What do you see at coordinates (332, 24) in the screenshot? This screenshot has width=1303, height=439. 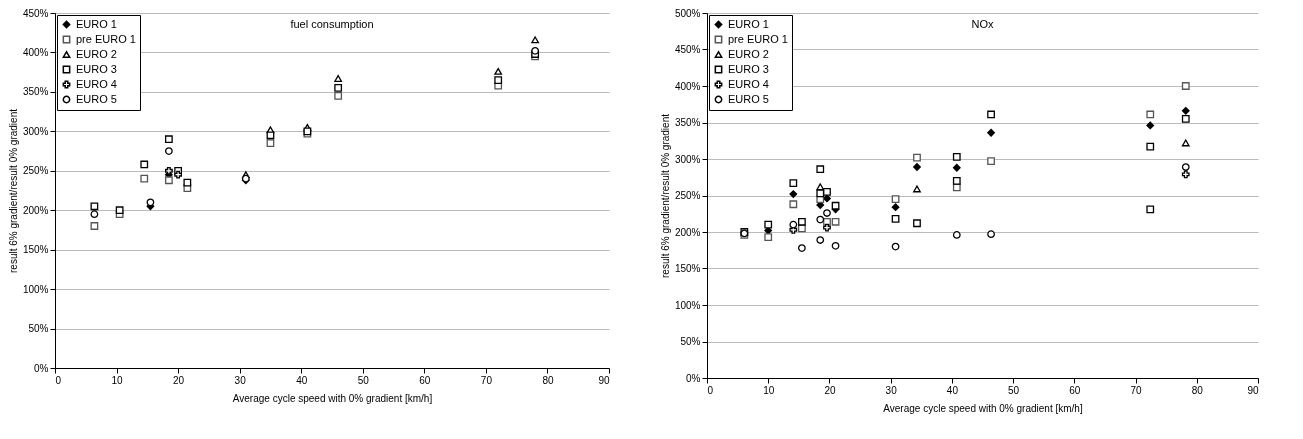 I see `chart-title: fuel consumption` at bounding box center [332, 24].